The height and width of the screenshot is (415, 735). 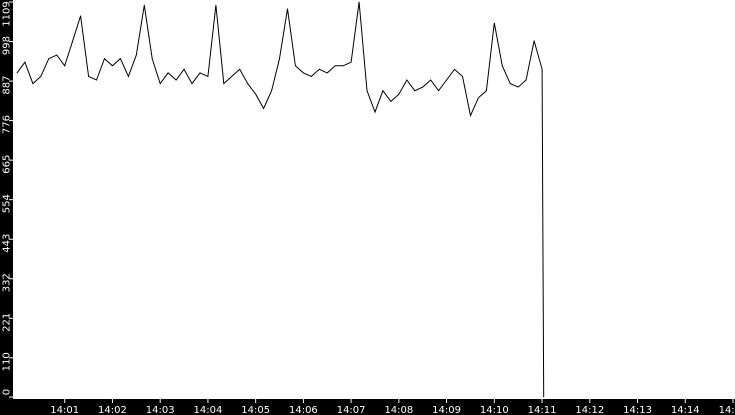 I want to click on x-tick-label: 14:04, so click(x=208, y=410).